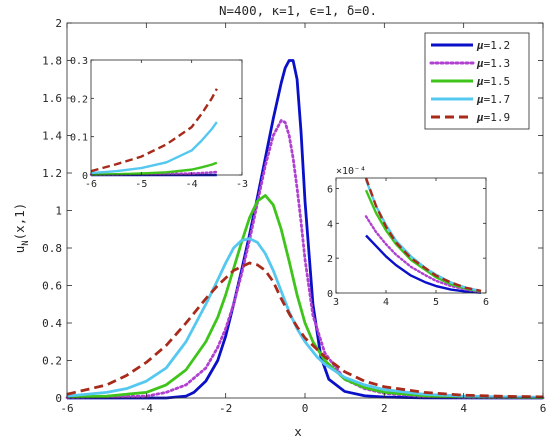 This screenshot has width=550, height=445. Describe the element at coordinates (486, 302) in the screenshot. I see `inset-right-x-tick-label-3: 6` at that location.